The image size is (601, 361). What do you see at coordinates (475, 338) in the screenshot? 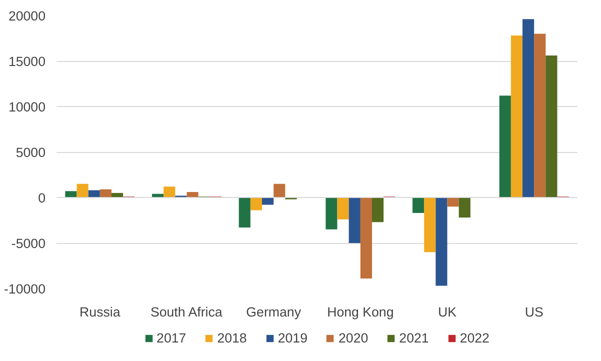
I see `legend-label: 2022` at bounding box center [475, 338].